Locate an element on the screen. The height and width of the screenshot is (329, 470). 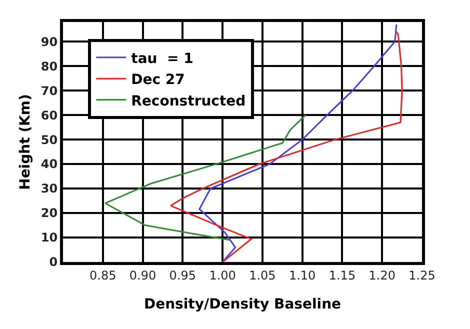
y-tick-label: 60 is located at coordinates (49, 115).